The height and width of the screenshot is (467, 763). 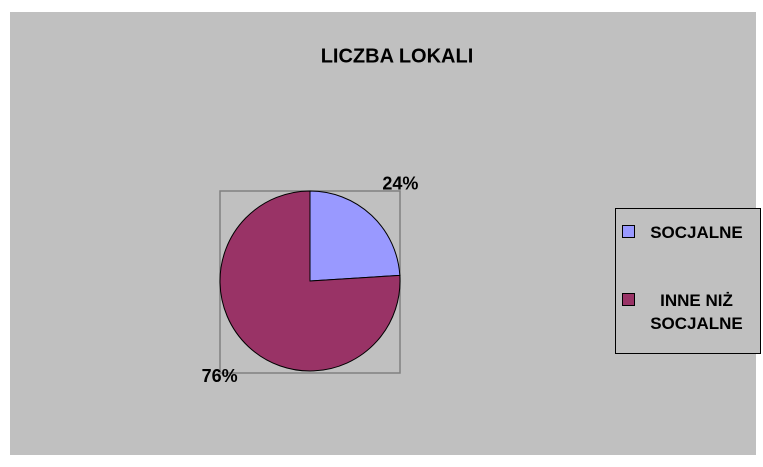 I want to click on data-label: 76%, so click(x=220, y=376).